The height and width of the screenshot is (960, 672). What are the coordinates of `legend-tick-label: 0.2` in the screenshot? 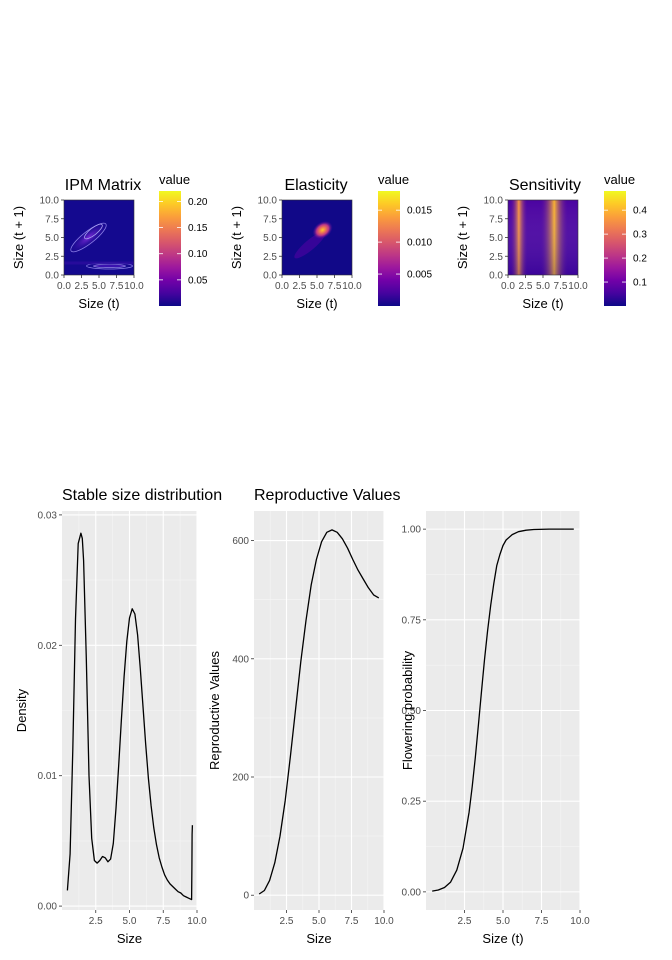 It's located at (640, 259).